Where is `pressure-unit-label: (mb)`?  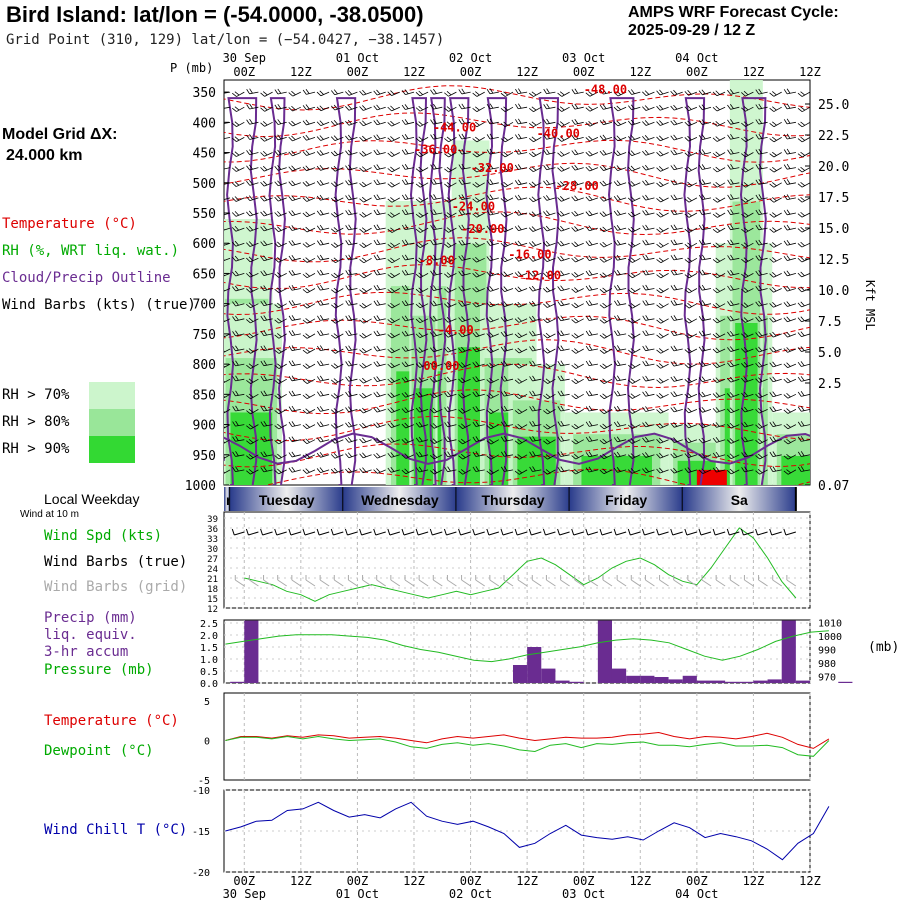
pressure-unit-label: (mb) is located at coordinates (884, 647).